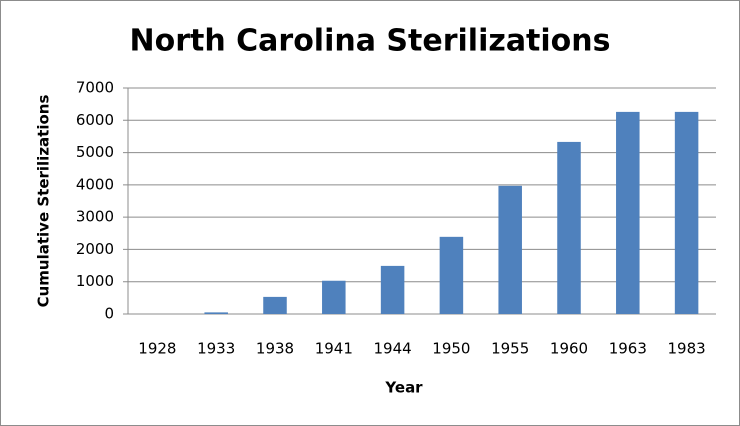  What do you see at coordinates (403, 388) in the screenshot?
I see `x-axis-label: Year` at bounding box center [403, 388].